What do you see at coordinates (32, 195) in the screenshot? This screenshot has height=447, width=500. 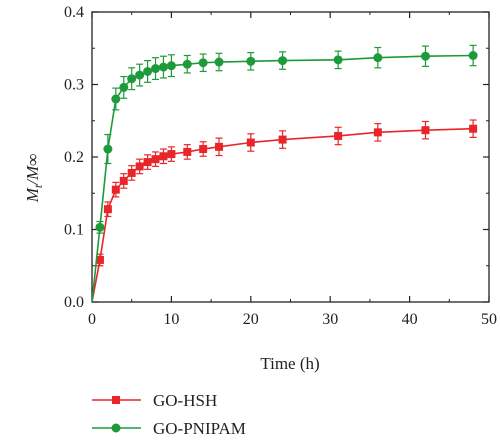 I see `y-axis-title-main: M` at bounding box center [32, 195].